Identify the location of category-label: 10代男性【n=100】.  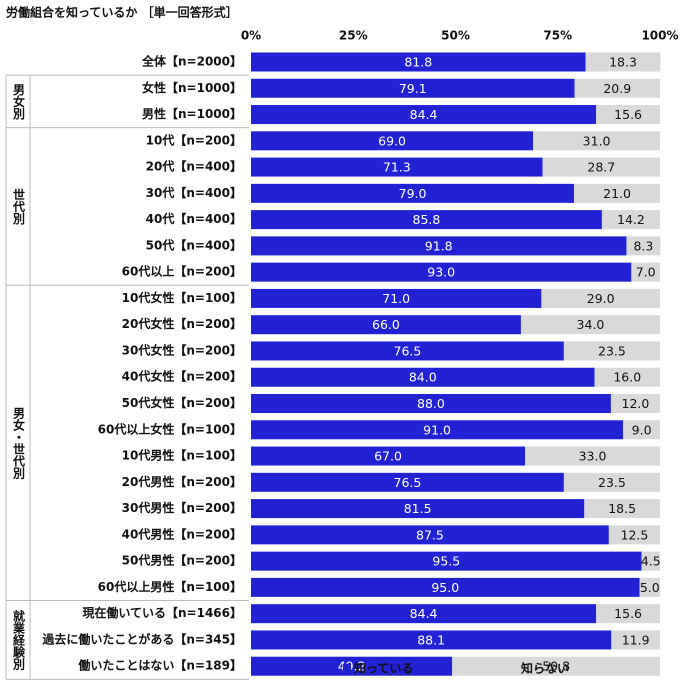
(182, 455).